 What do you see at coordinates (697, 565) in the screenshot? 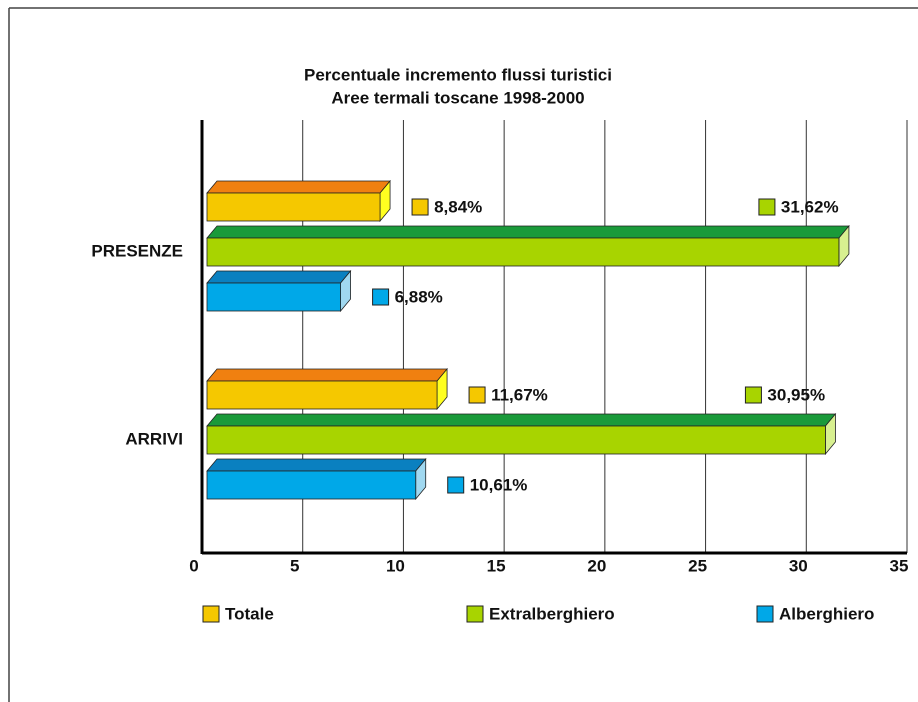
I see `x-tick-label: 25` at bounding box center [697, 565].